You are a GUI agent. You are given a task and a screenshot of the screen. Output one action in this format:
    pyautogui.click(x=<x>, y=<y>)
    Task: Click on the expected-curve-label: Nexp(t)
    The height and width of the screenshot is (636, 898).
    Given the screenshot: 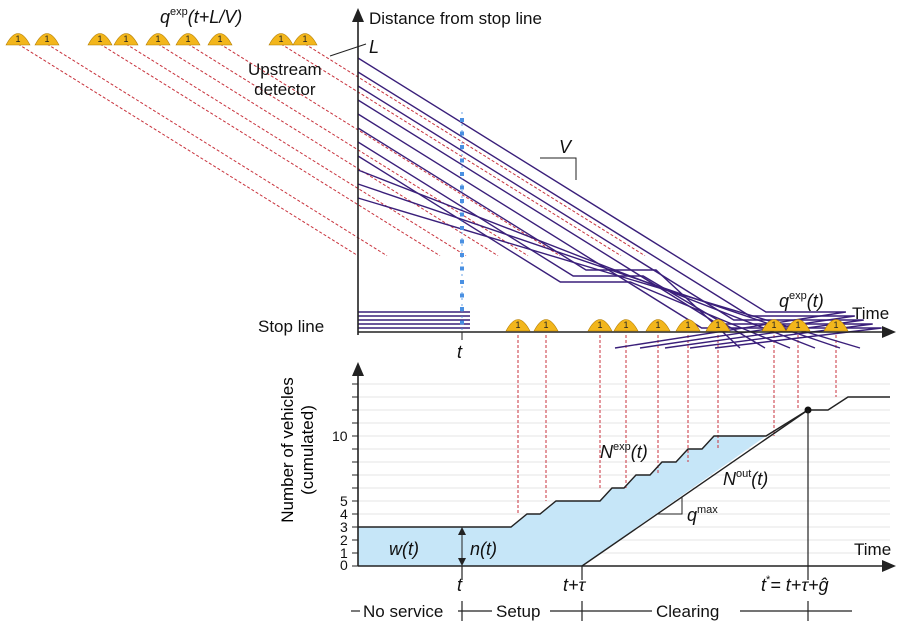 What is the action you would take?
    pyautogui.click(x=624, y=452)
    